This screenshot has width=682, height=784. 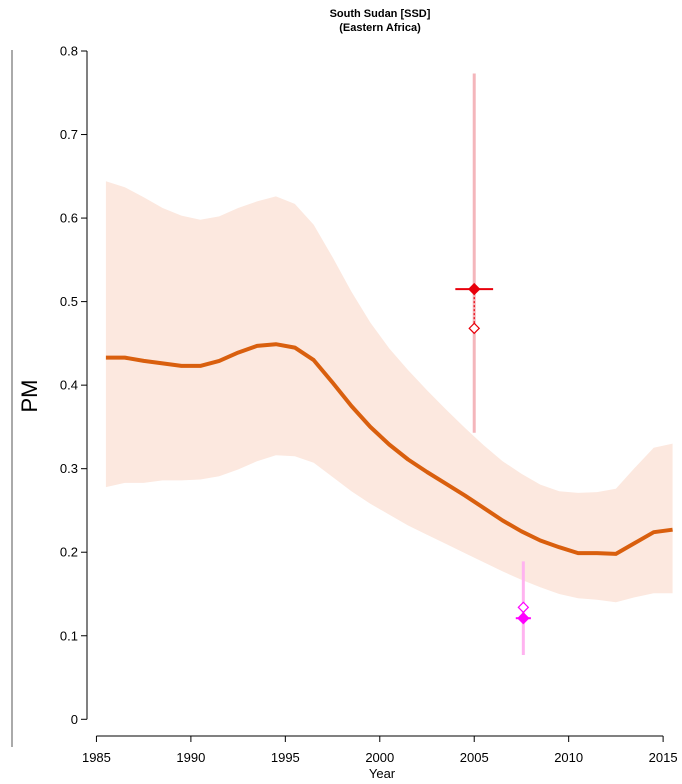 I want to click on y-tick-label: 0.8, so click(x=69, y=51).